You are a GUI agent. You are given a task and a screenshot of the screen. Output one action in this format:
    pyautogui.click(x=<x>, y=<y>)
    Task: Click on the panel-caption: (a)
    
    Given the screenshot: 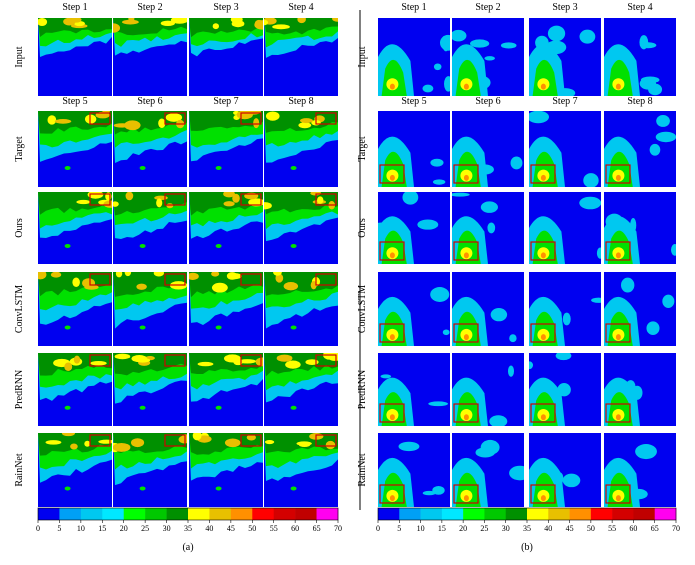 What is the action you would take?
    pyautogui.click(x=187, y=547)
    